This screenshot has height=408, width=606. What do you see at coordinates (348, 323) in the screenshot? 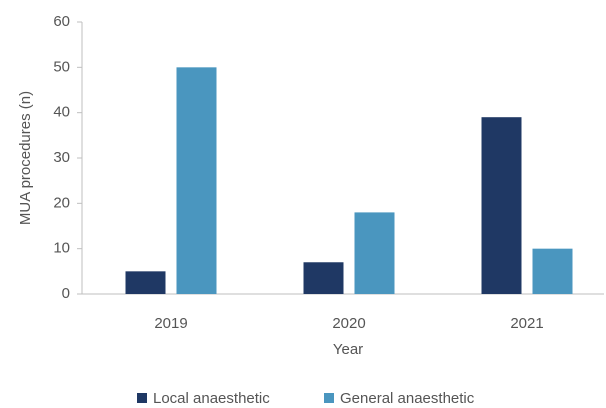
I see `x-tick-label: 2020` at bounding box center [348, 323].